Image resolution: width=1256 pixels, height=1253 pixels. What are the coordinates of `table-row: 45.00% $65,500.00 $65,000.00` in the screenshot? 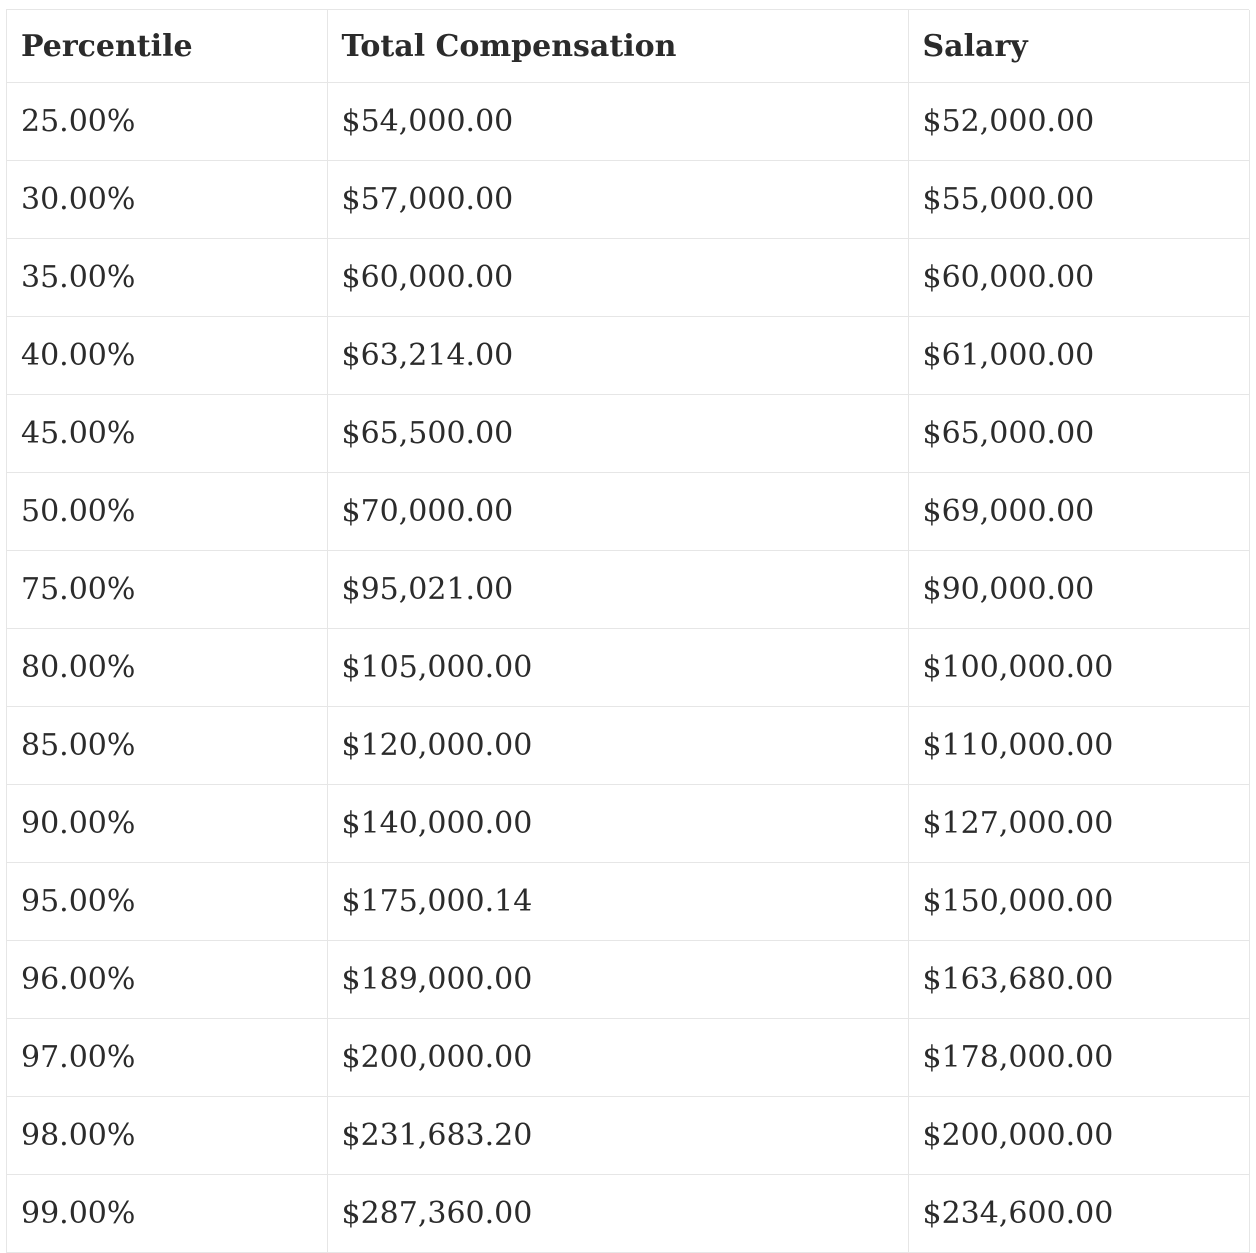 It's located at (628, 433).